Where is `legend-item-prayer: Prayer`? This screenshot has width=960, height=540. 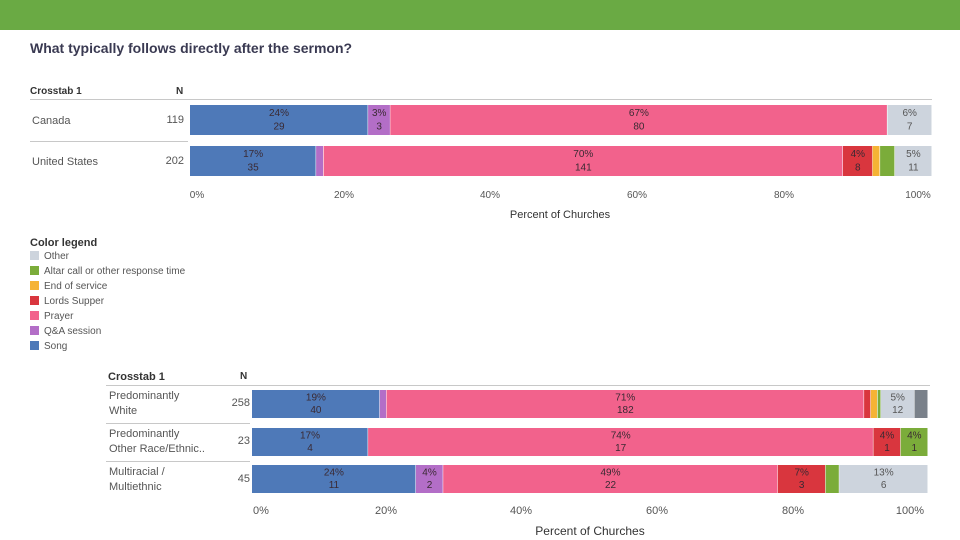
legend-item-prayer: Prayer is located at coordinates (51, 317).